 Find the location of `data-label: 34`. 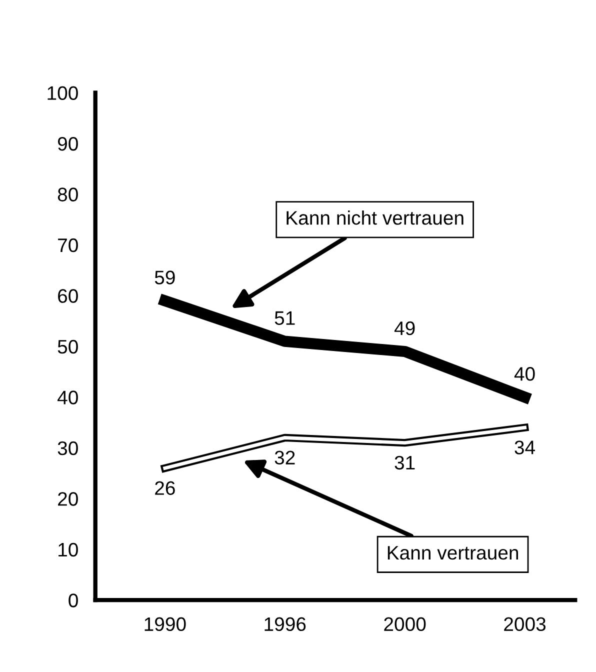

data-label: 34 is located at coordinates (525, 447).